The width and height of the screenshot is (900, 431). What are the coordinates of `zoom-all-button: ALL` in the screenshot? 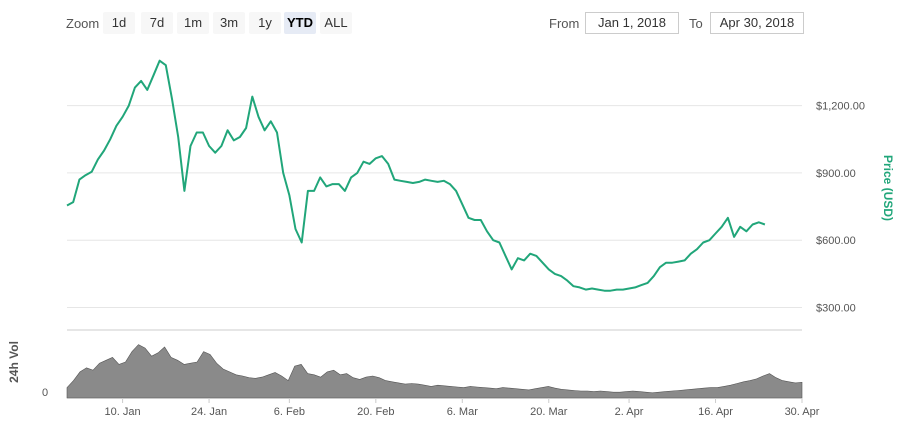 It's located at (336, 23).